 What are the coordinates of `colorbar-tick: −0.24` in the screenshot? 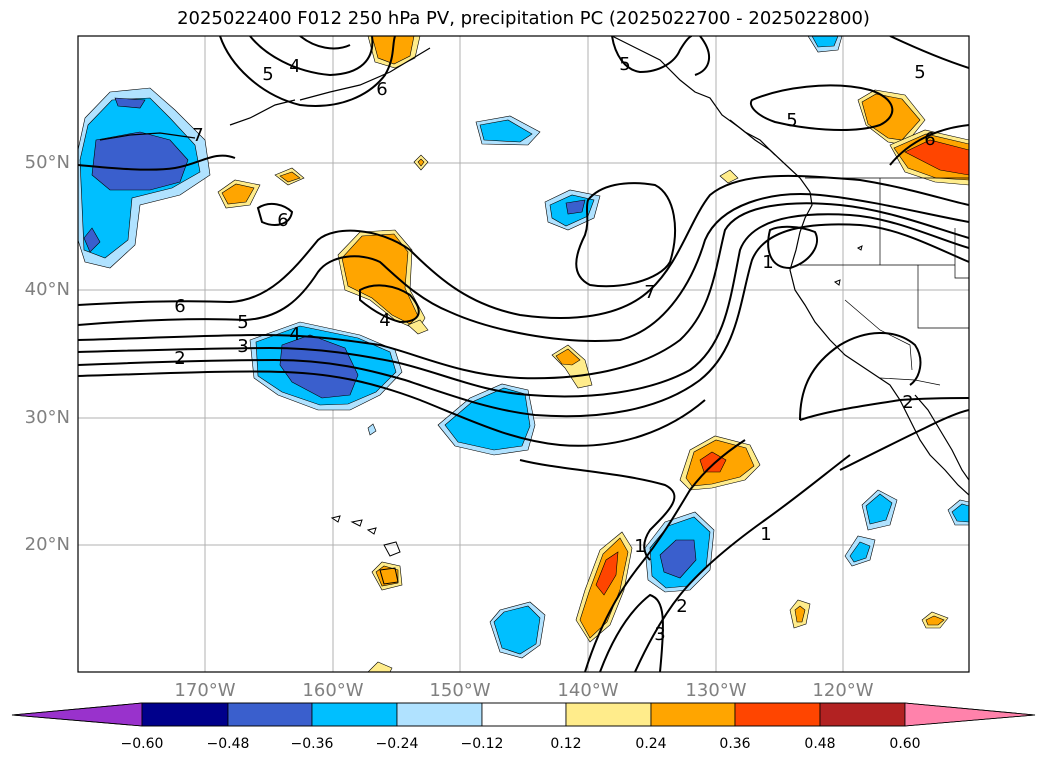 It's located at (397, 744).